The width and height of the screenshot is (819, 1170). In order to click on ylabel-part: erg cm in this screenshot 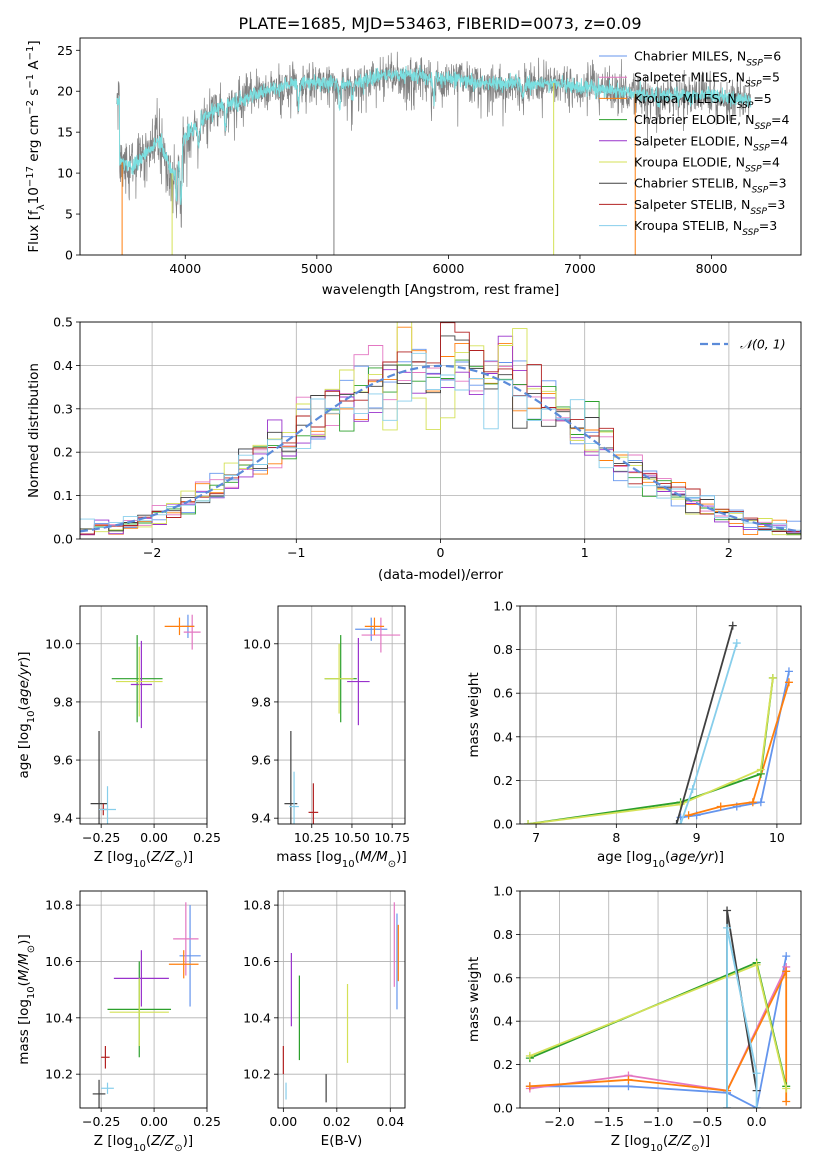, I will do `click(34, 140)`.